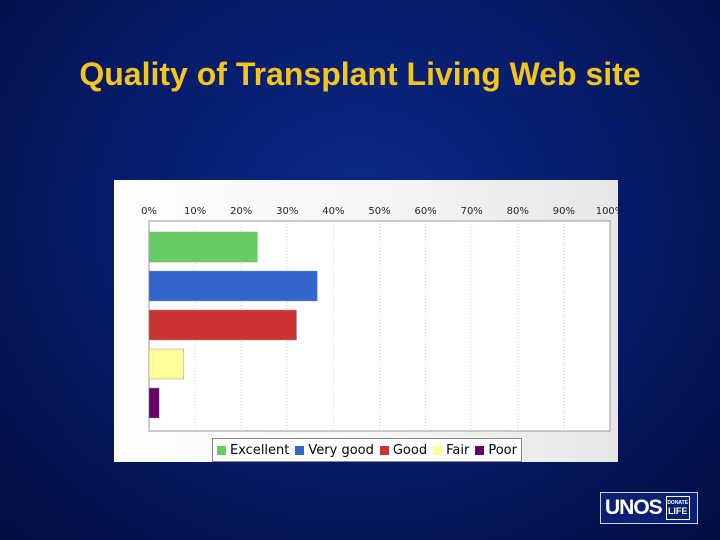 This screenshot has height=540, width=720. I want to click on legend-label: Fair, so click(458, 450).